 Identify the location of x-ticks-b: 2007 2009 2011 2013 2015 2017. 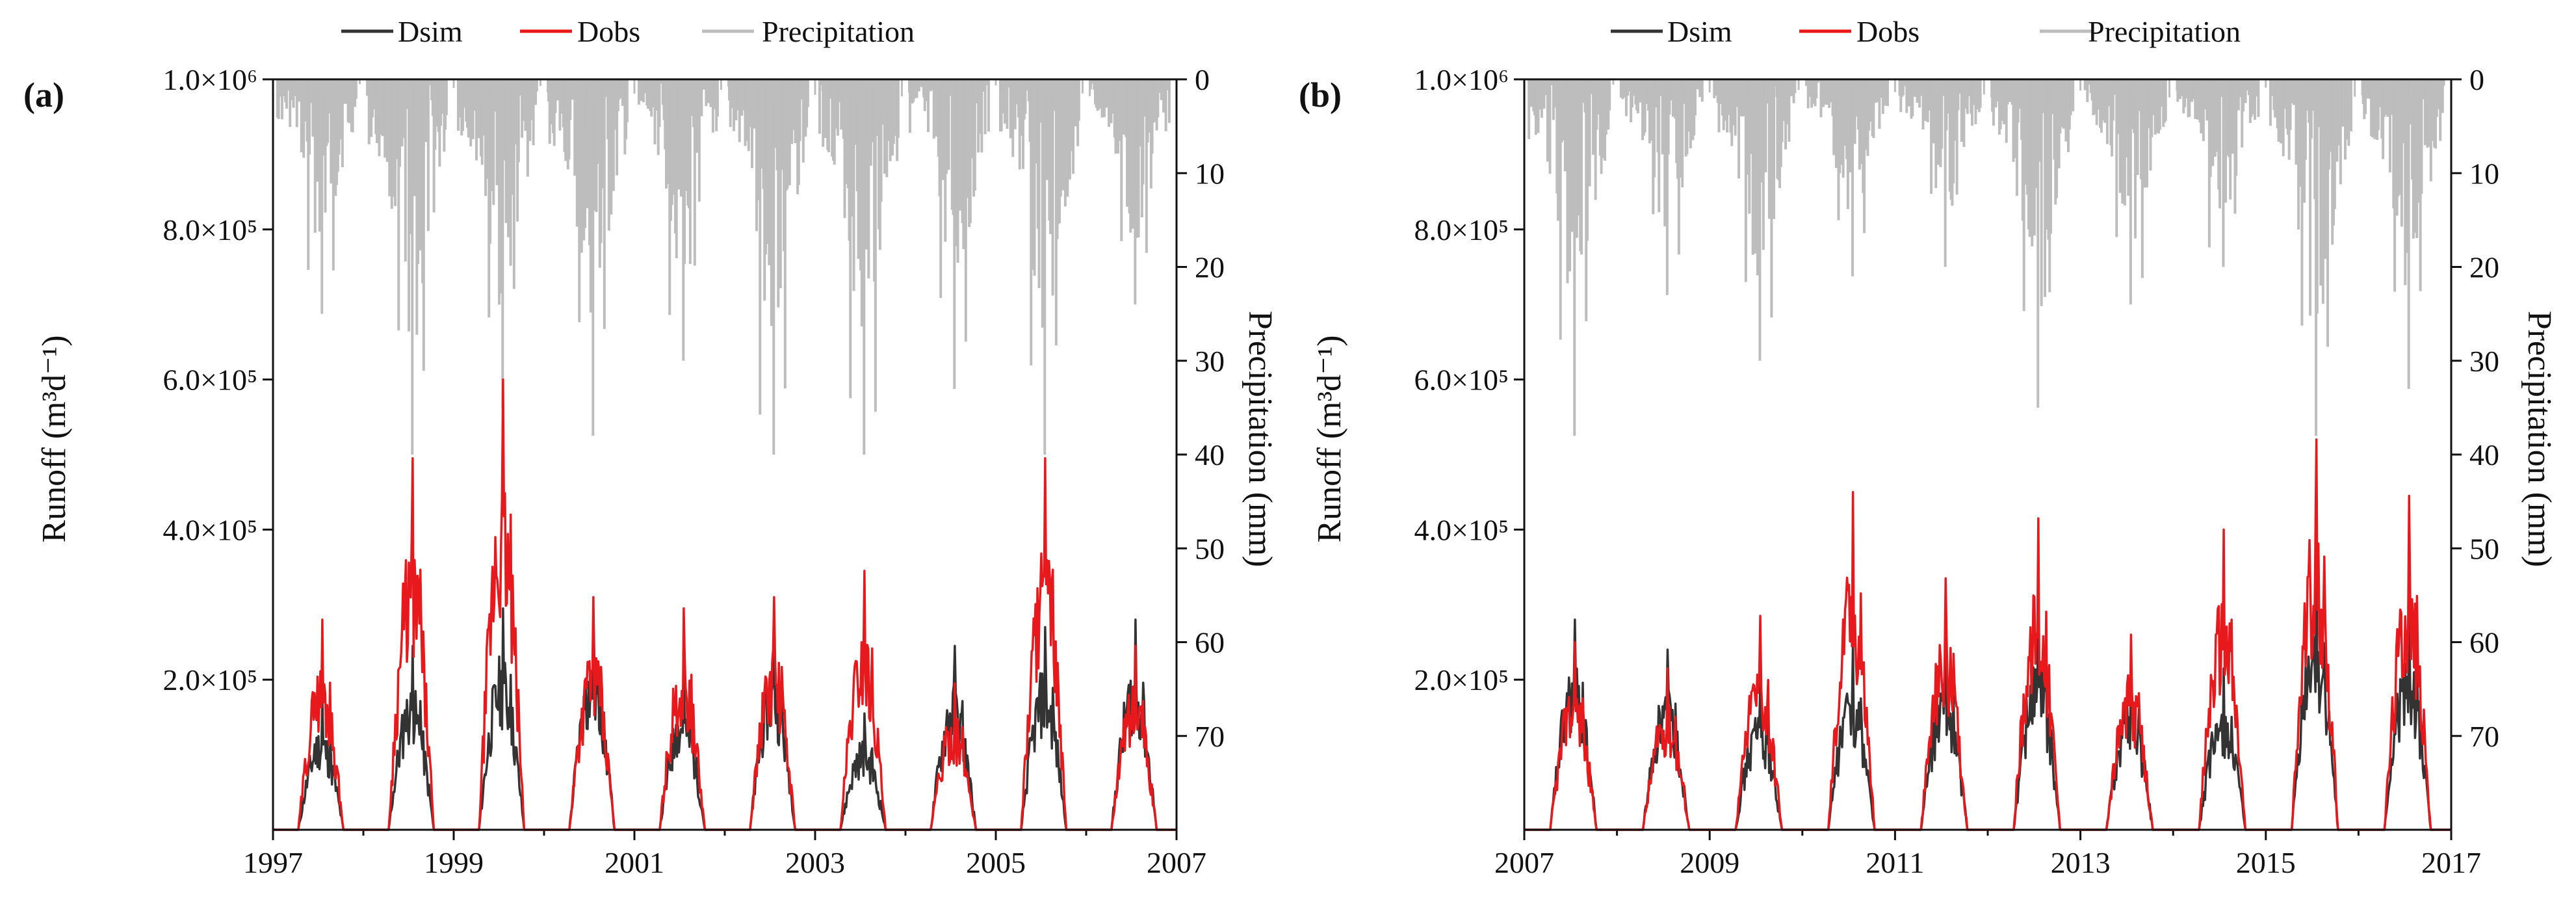
(1988, 854).